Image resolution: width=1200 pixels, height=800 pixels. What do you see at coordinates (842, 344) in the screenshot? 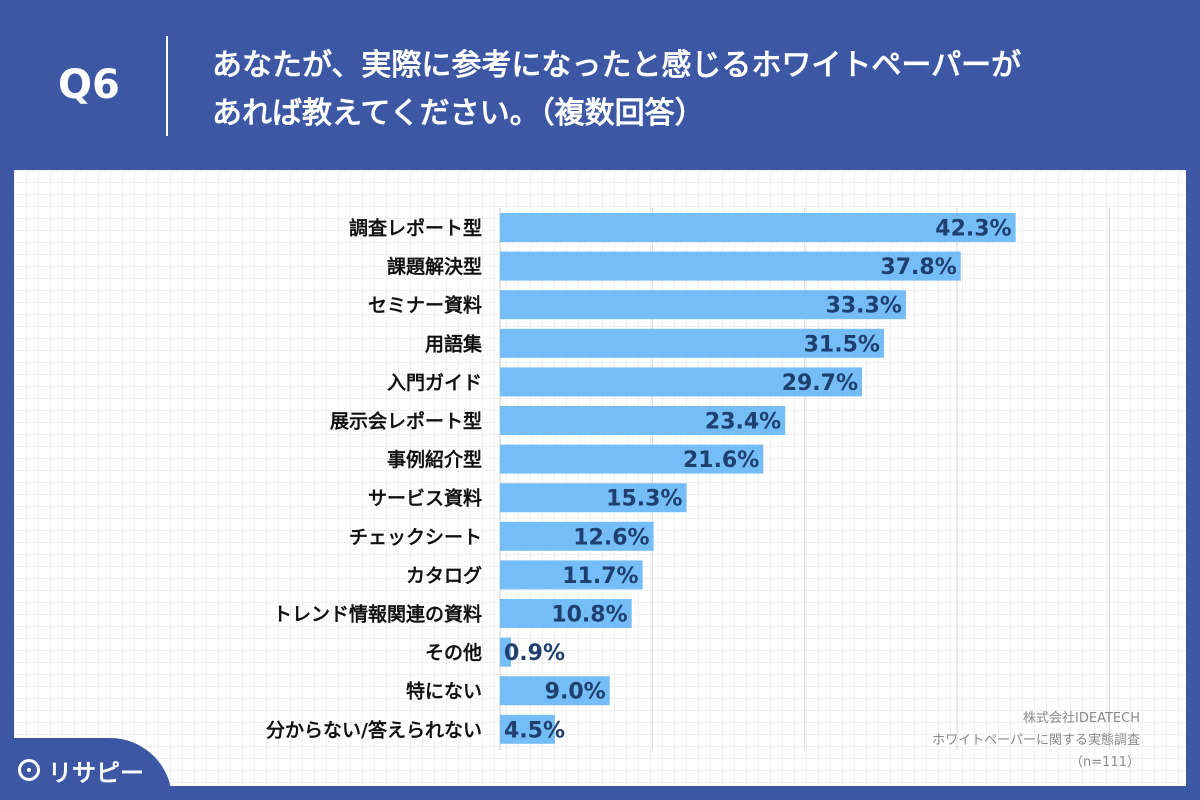
I see `value-label: 31.5%` at bounding box center [842, 344].